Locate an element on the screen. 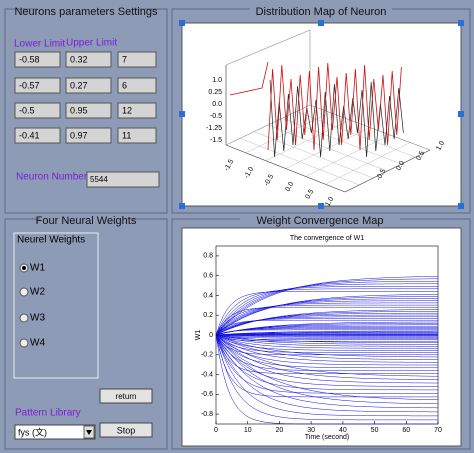 The image size is (474, 453). parameter-value: 6 is located at coordinates (124, 85).